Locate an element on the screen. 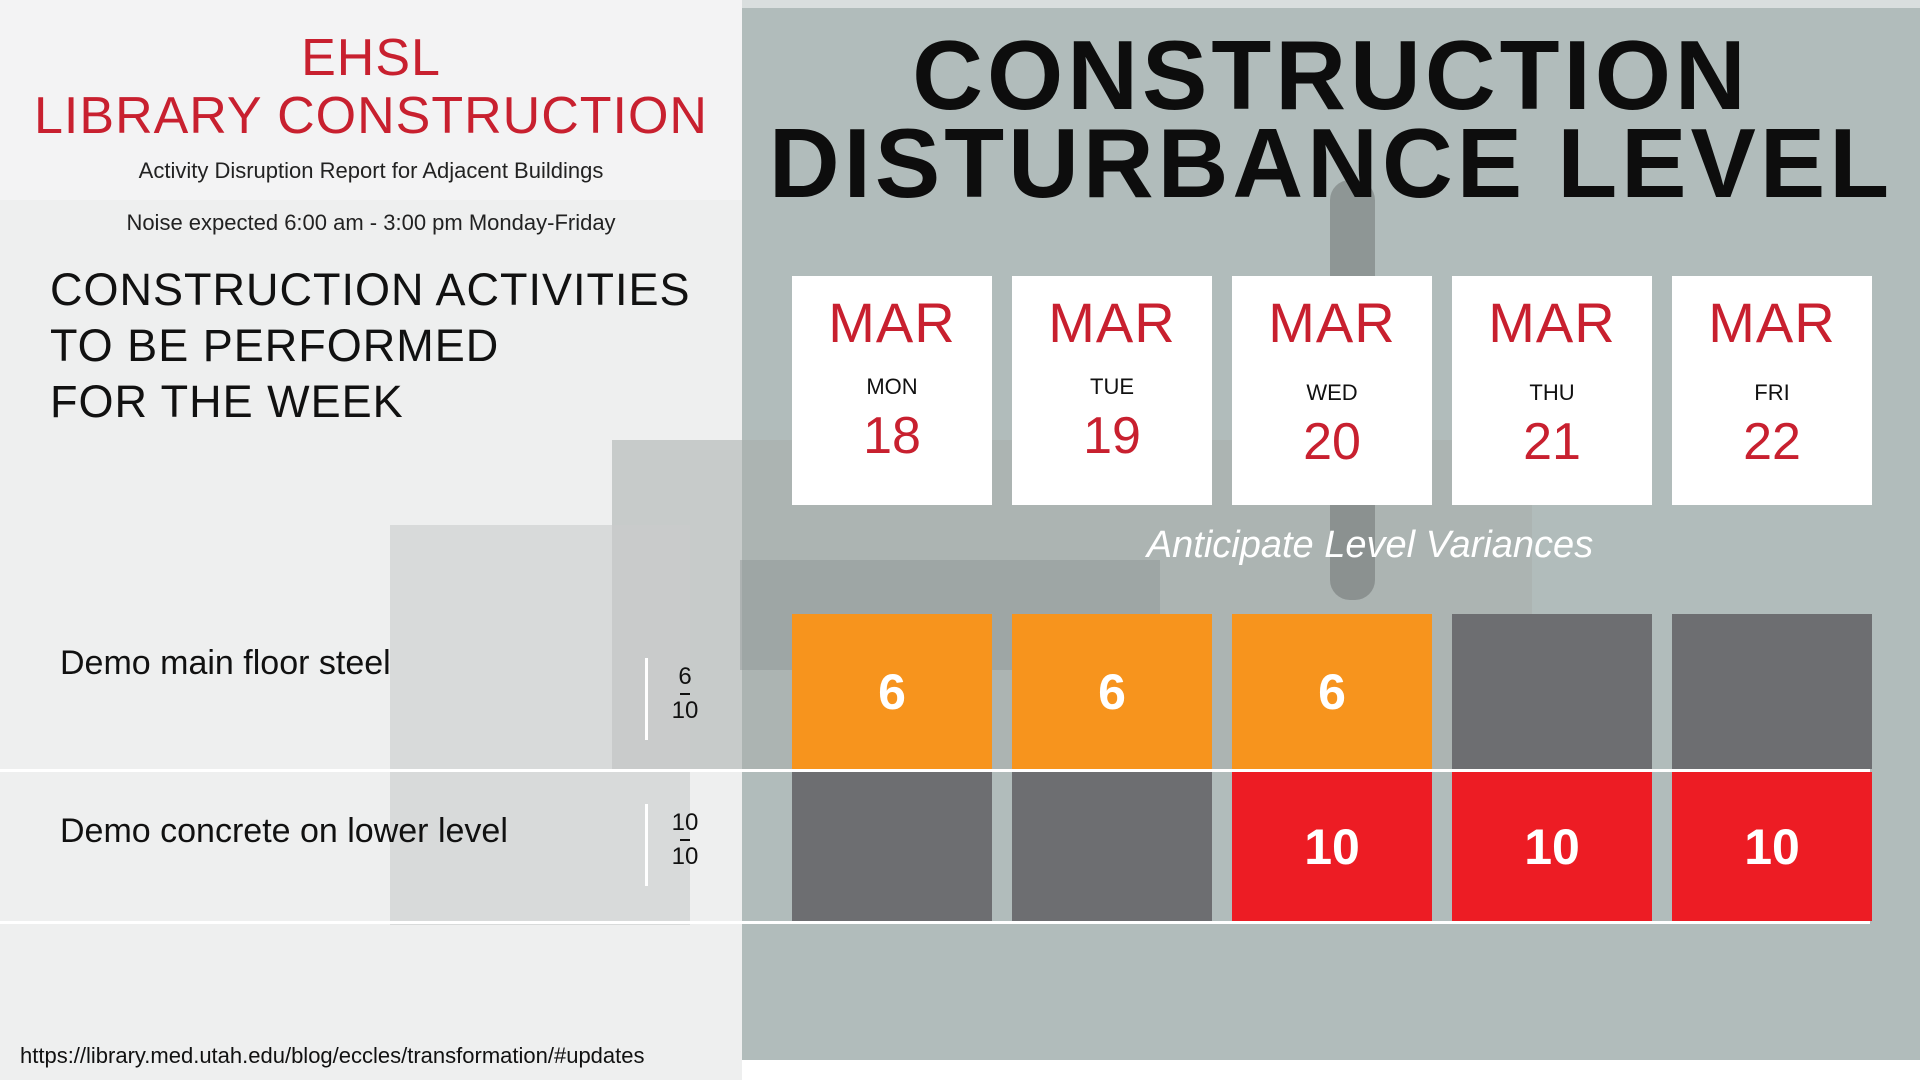 The width and height of the screenshot is (1920, 1080). day-card-thu: MAR THU 21 is located at coordinates (1552, 390).